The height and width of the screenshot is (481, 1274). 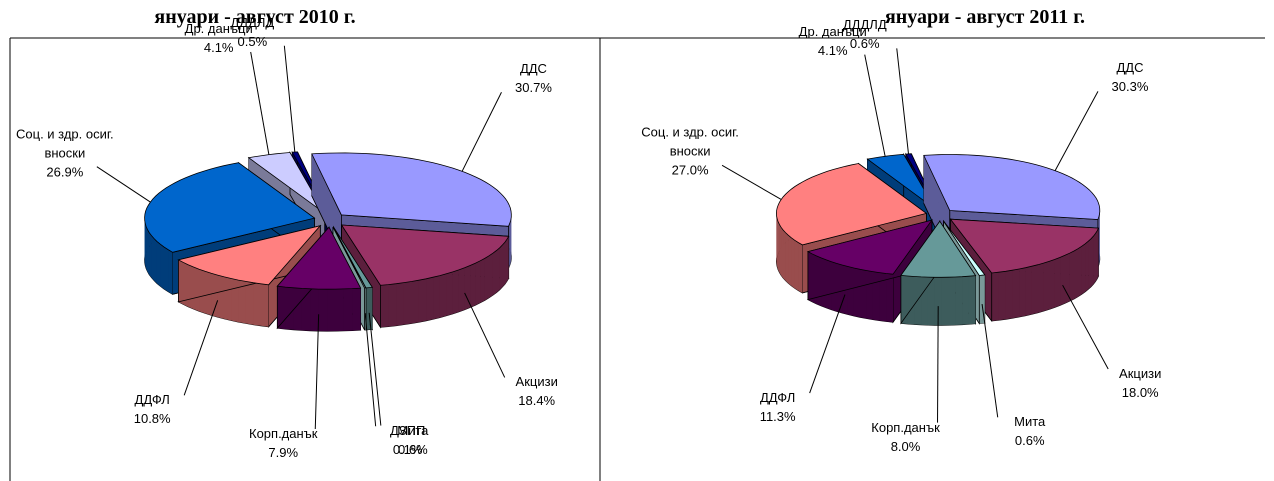 I want to click on data-label: ДДДЛД 0.5%, so click(x=252, y=32).